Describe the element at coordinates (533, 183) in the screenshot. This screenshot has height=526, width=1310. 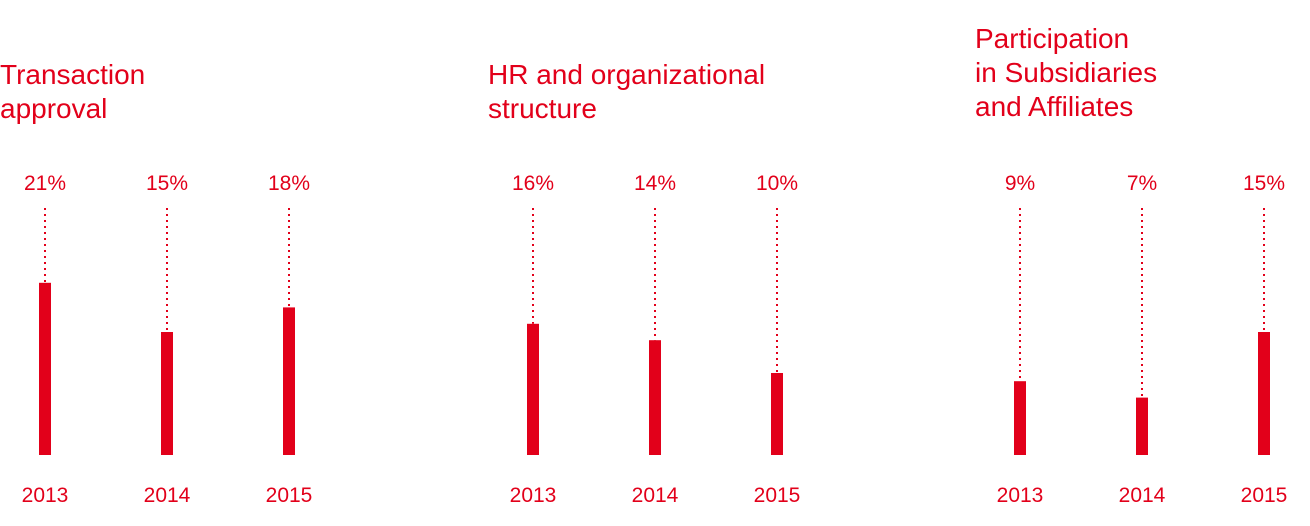
I see `value-label: 16%` at that location.